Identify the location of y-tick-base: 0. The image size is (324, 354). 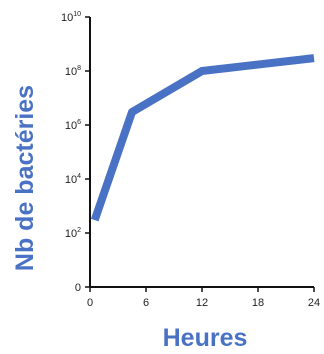
(78, 288).